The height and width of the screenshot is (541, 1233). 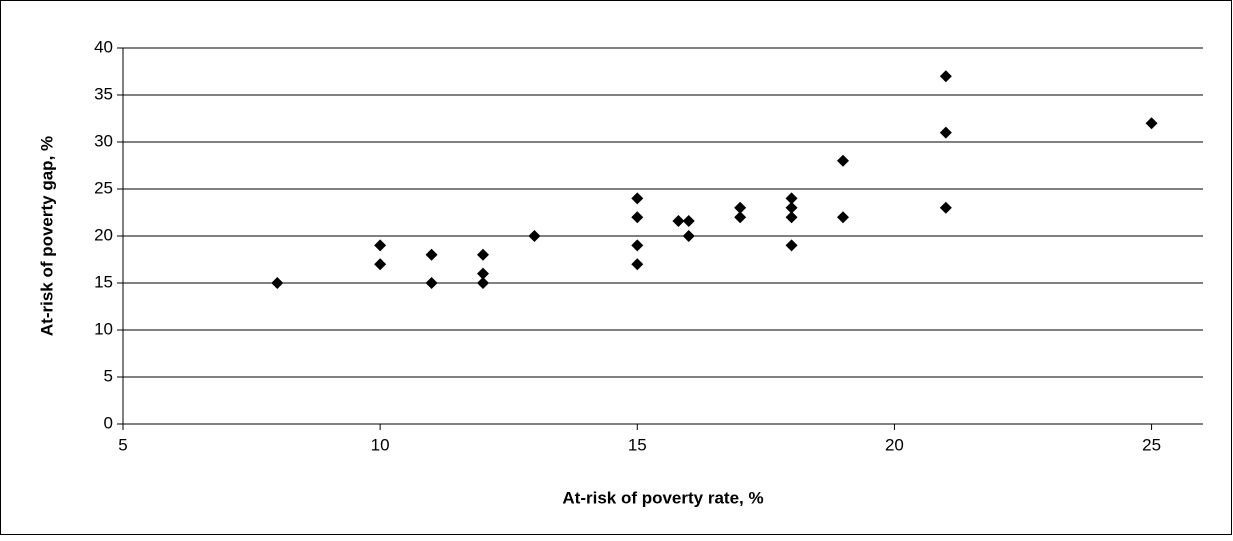 What do you see at coordinates (103, 234) in the screenshot?
I see `y-tick-label: 20` at bounding box center [103, 234].